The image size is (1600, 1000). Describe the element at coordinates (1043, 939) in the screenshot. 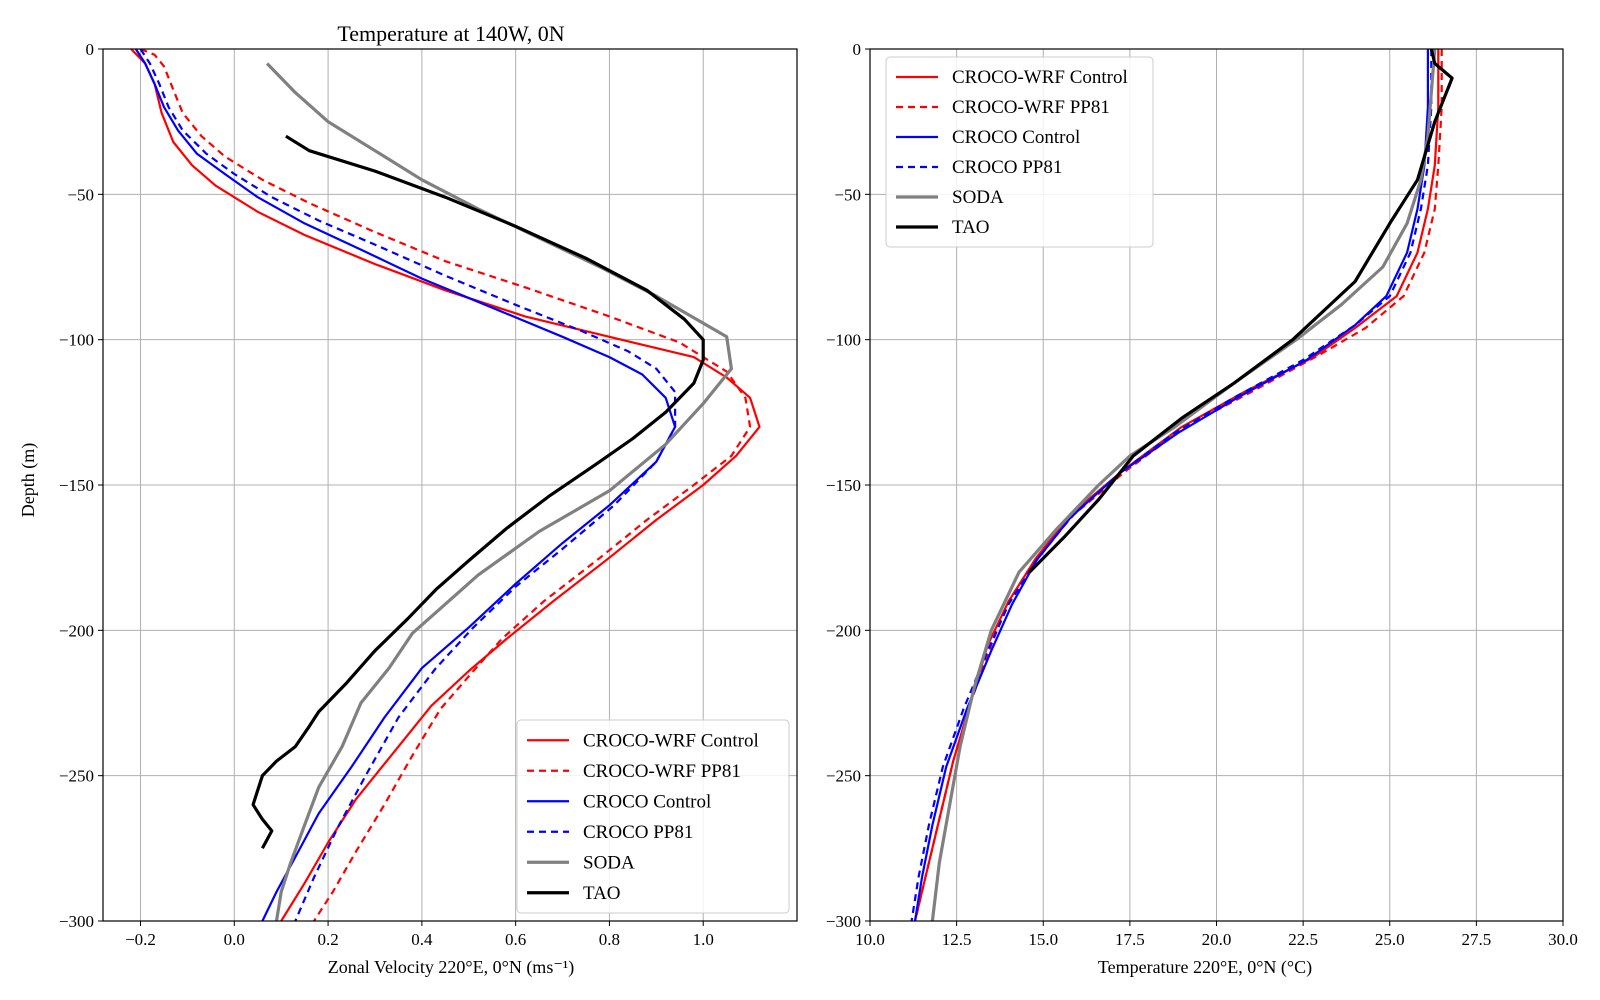

I see `x-tick-label: 15.0` at that location.